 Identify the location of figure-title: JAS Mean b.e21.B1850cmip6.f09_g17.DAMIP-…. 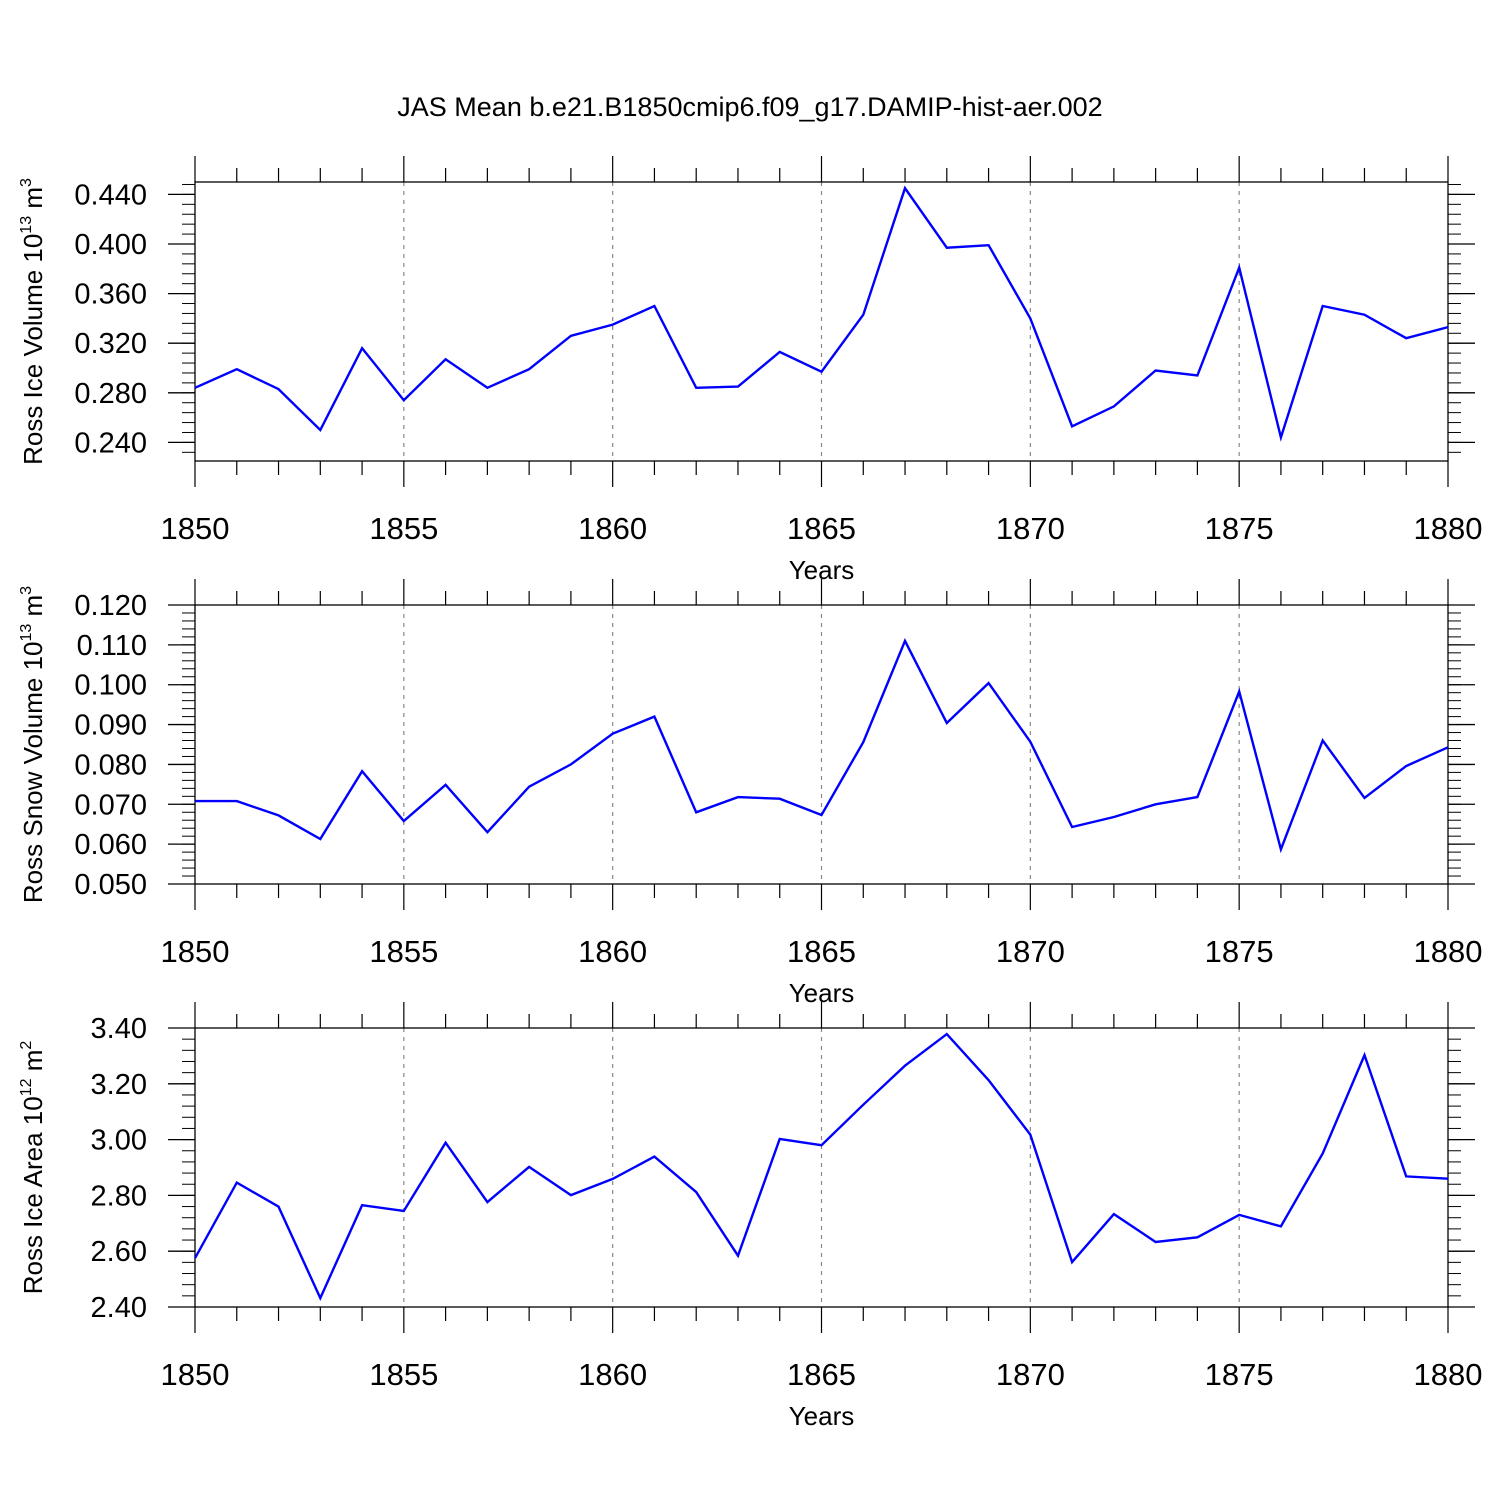
(750, 107).